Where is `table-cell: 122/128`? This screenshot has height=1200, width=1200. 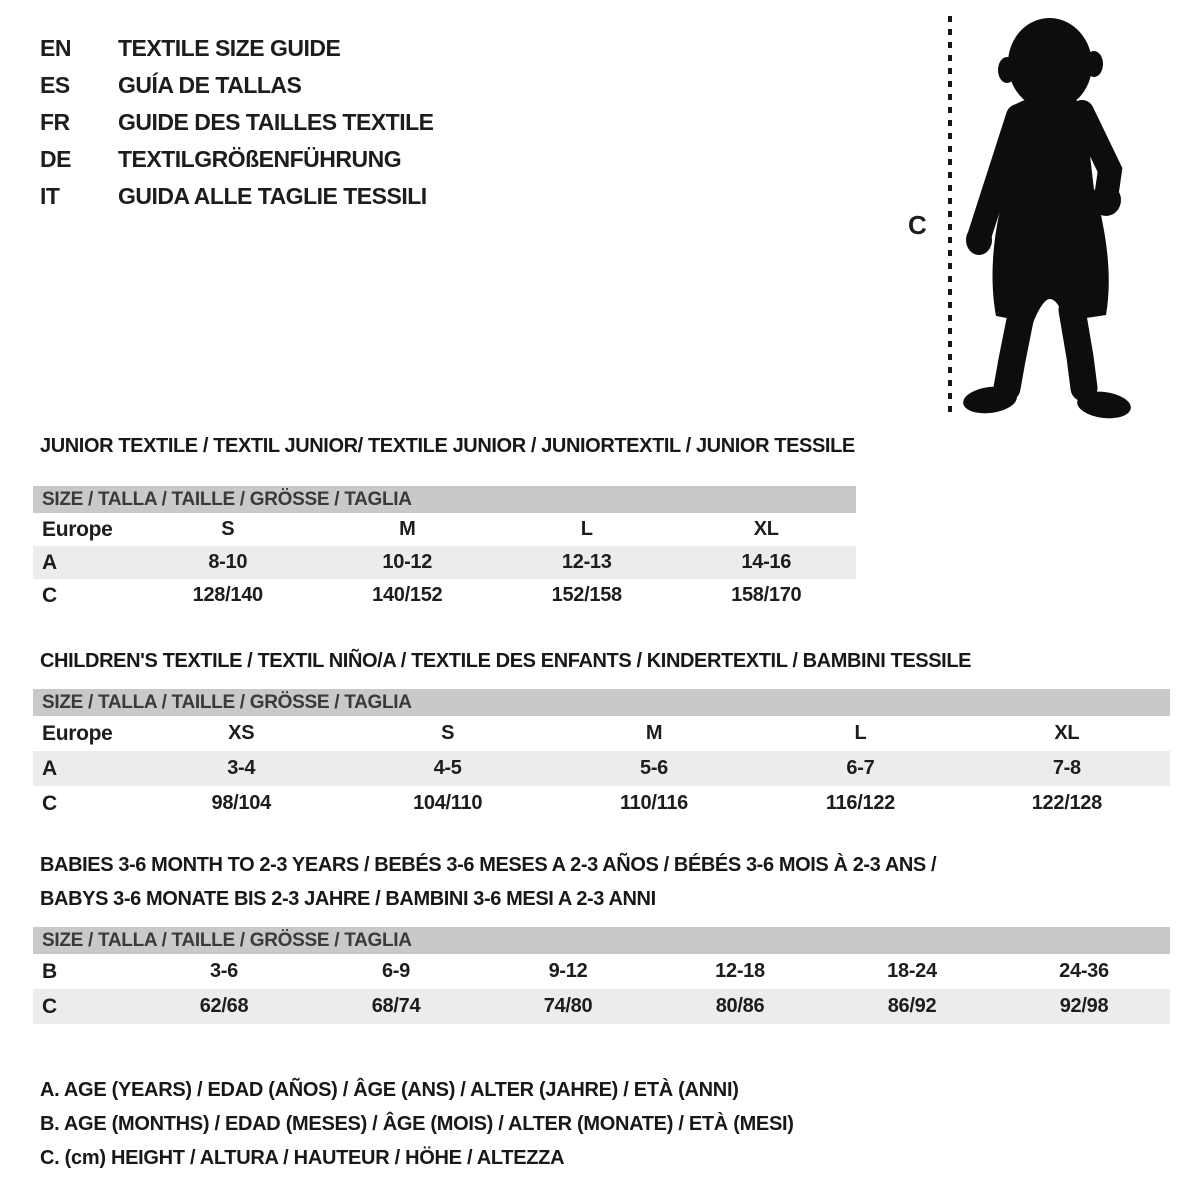
table-cell: 122/128 is located at coordinates (1067, 803).